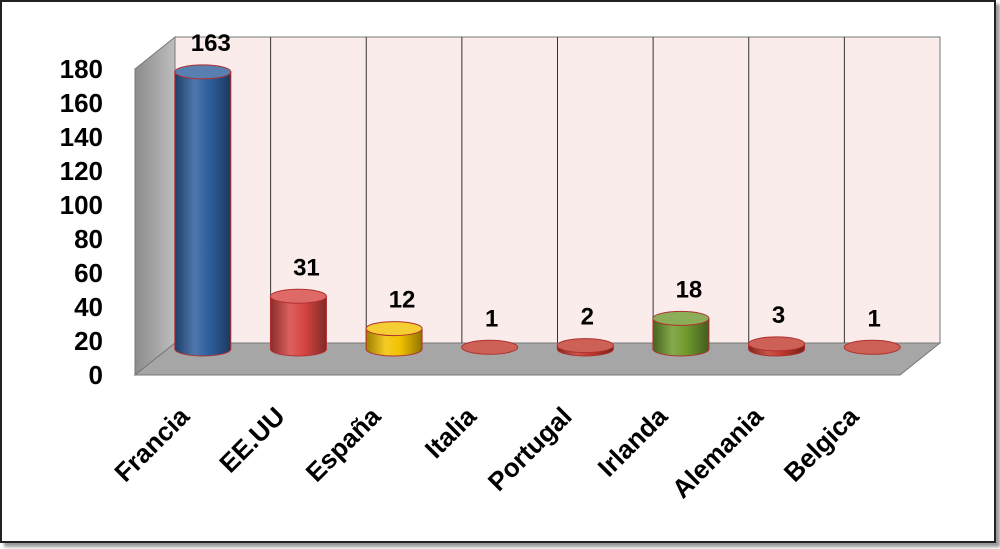 This screenshot has width=1000, height=549. Describe the element at coordinates (251, 439) in the screenshot. I see `category-label: EE.UU` at that location.